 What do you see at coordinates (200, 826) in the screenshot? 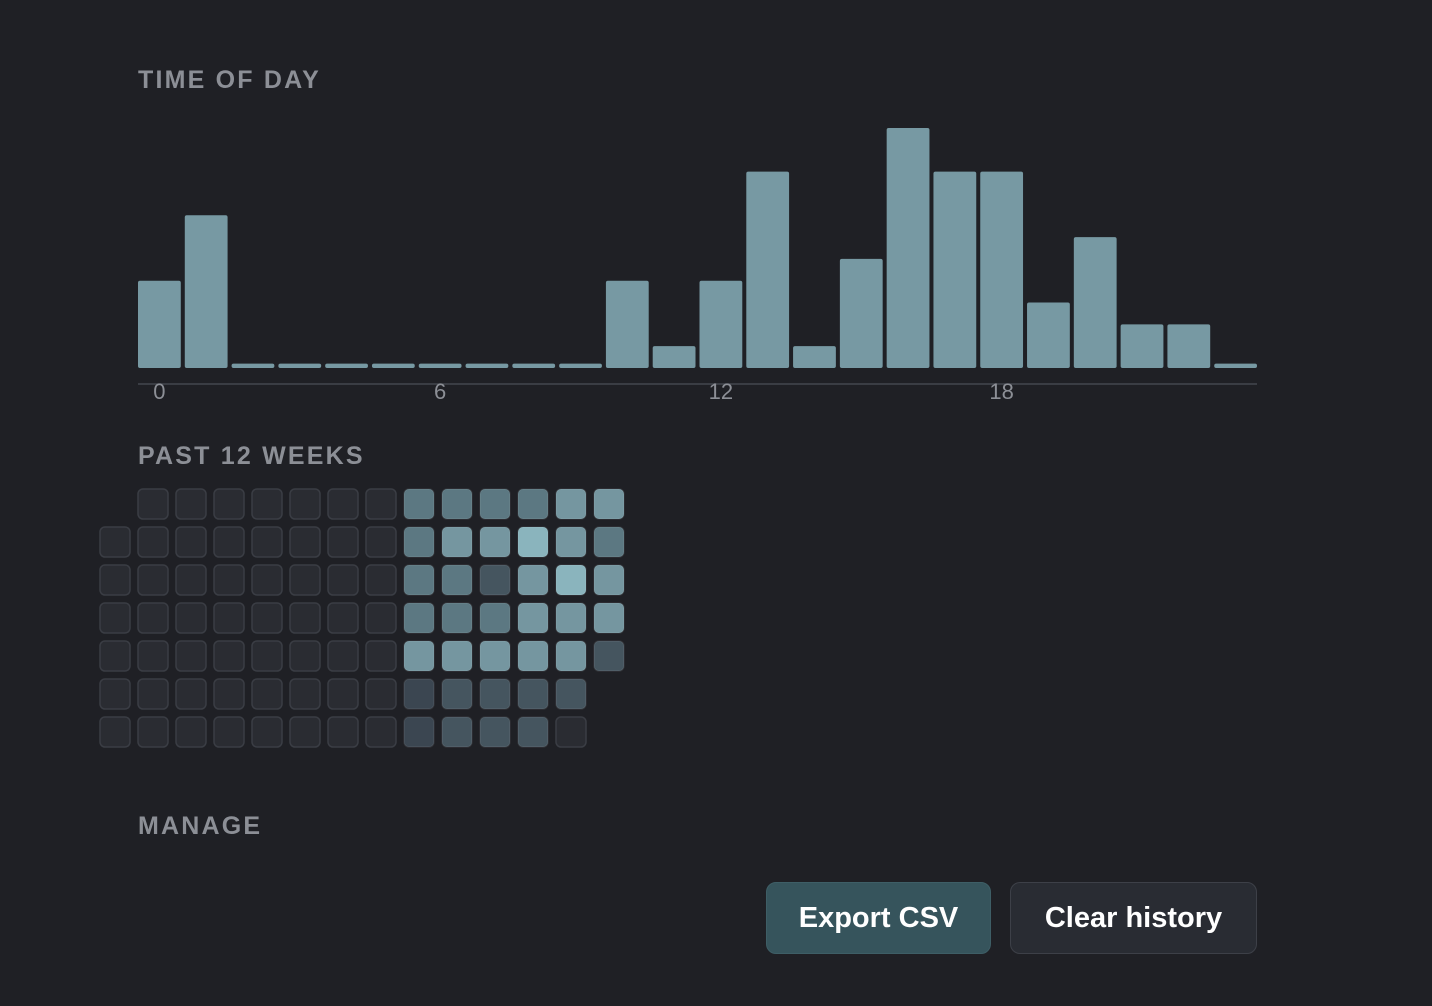
I see `manage-title: MANAGE` at bounding box center [200, 826].